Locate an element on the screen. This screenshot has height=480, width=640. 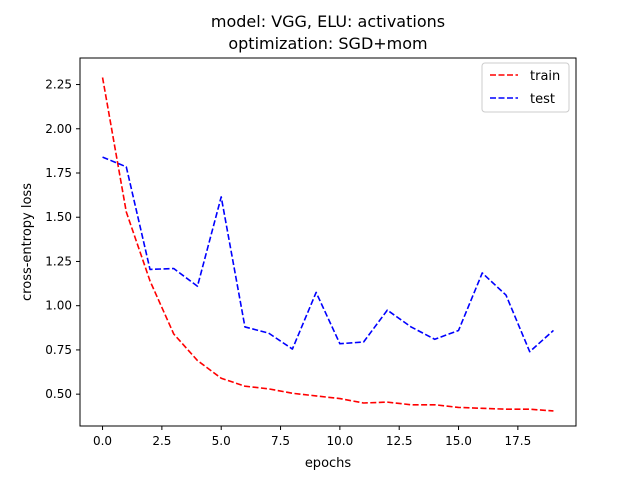
y-tick-label: 1.50 is located at coordinates (58, 217).